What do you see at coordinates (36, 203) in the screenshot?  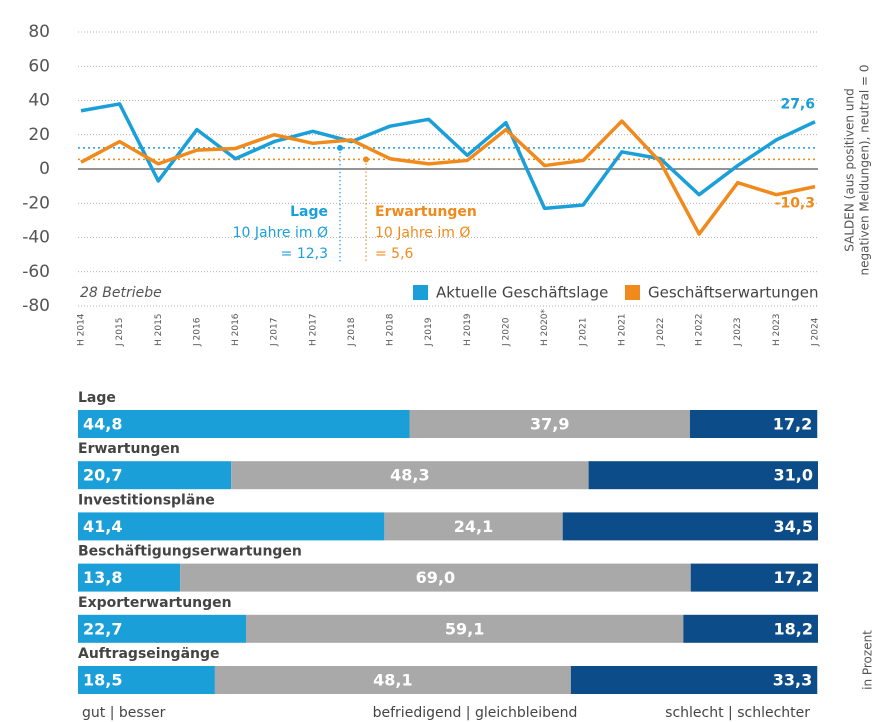 I see `y-tick-label: -20` at bounding box center [36, 203].